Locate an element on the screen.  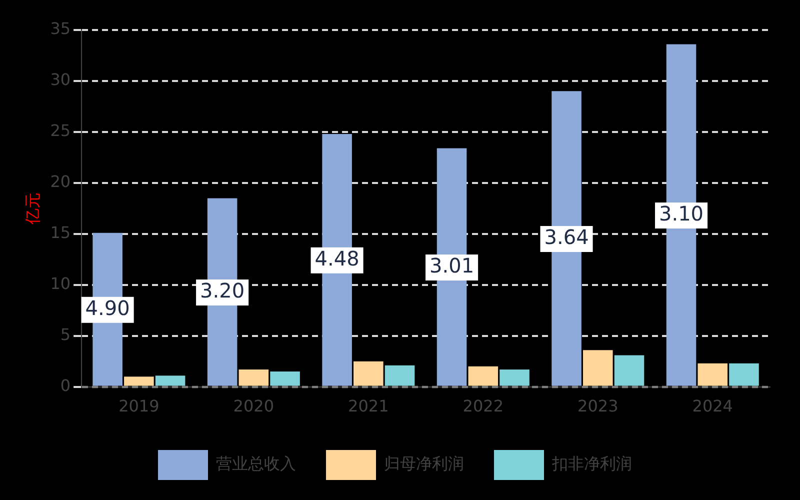
annotation: 4.90 is located at coordinates (107, 308).